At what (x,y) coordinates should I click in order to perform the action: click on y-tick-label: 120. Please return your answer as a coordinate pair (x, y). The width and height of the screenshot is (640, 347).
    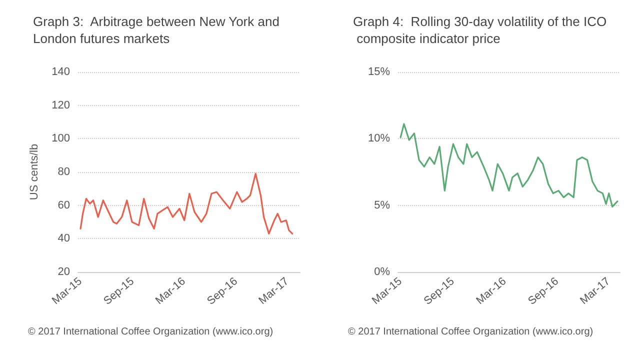
    Looking at the image, I should click on (61, 105).